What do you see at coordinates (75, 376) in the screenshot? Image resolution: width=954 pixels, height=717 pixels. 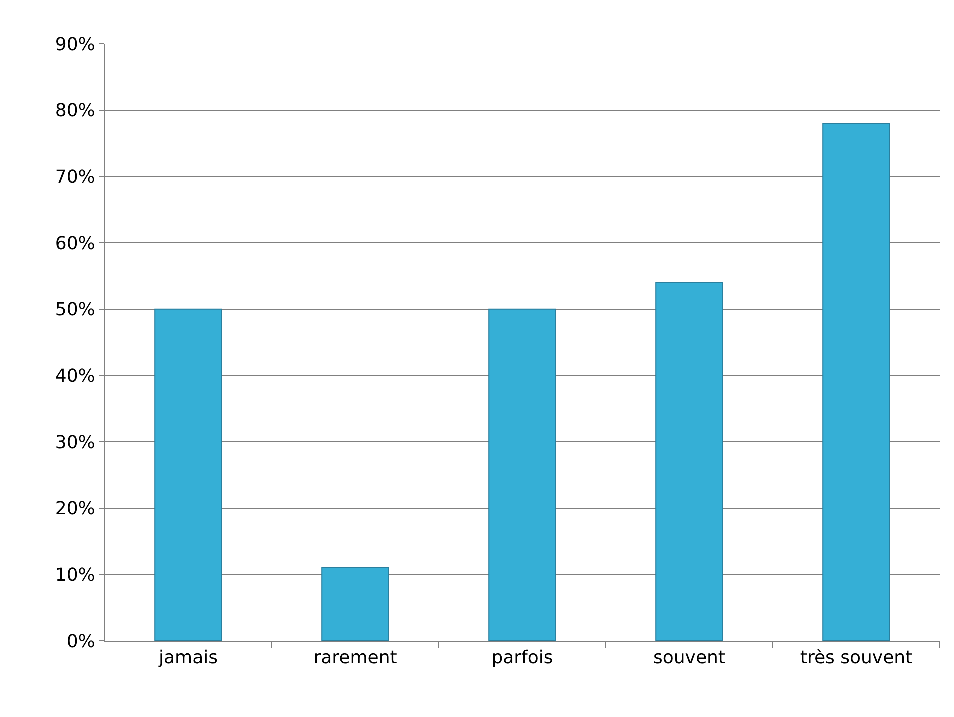 I see `y-tick-label: 40%` at bounding box center [75, 376].